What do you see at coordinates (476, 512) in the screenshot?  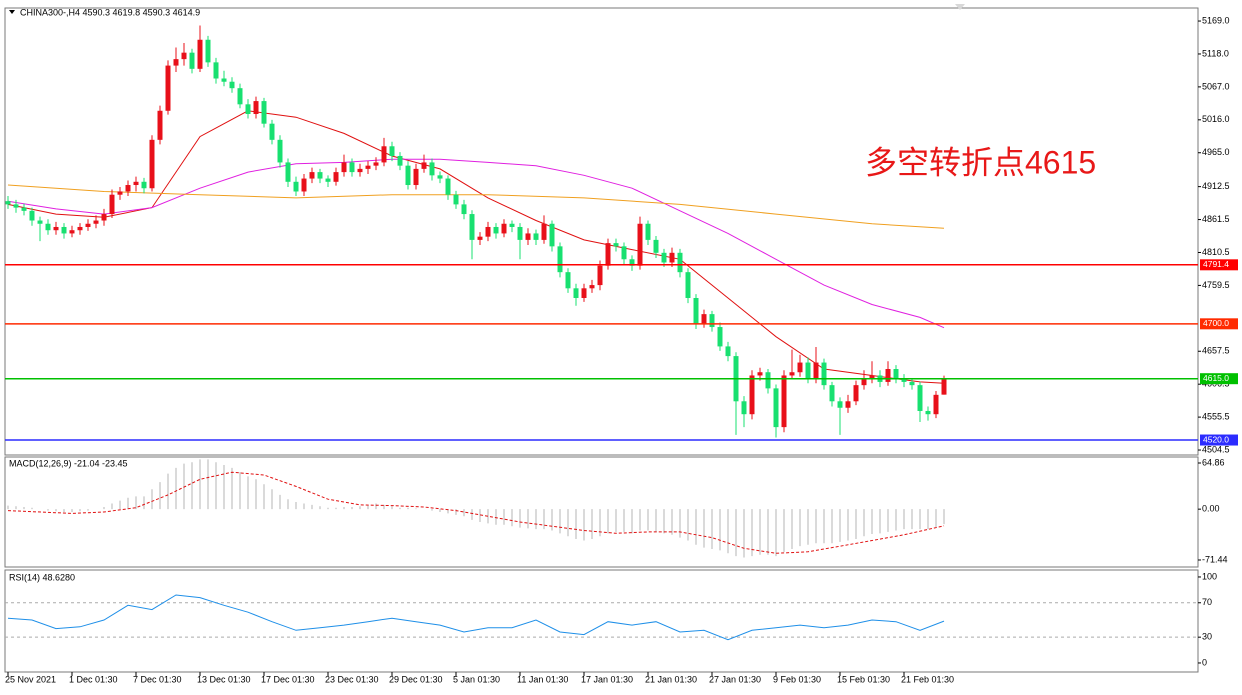 I see `macd-signal` at bounding box center [476, 512].